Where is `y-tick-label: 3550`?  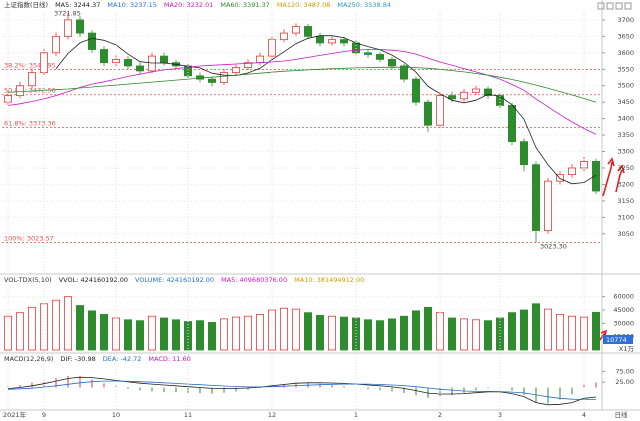 y-tick-label: 3550 is located at coordinates (625, 69).